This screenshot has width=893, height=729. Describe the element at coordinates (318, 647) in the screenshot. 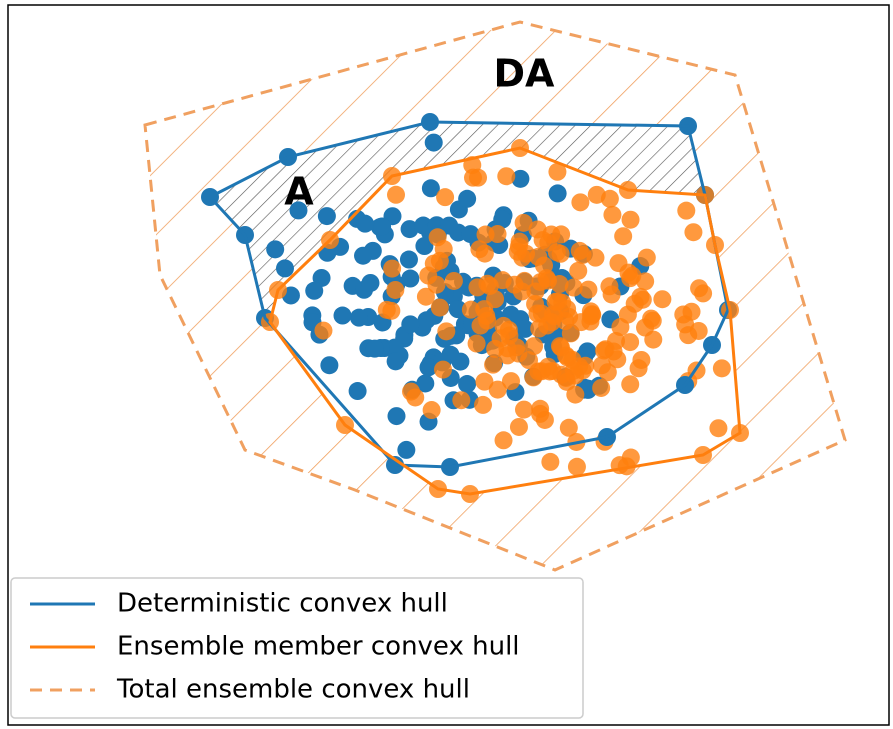

I see `legend-label: Ensemble member convex hull` at that location.